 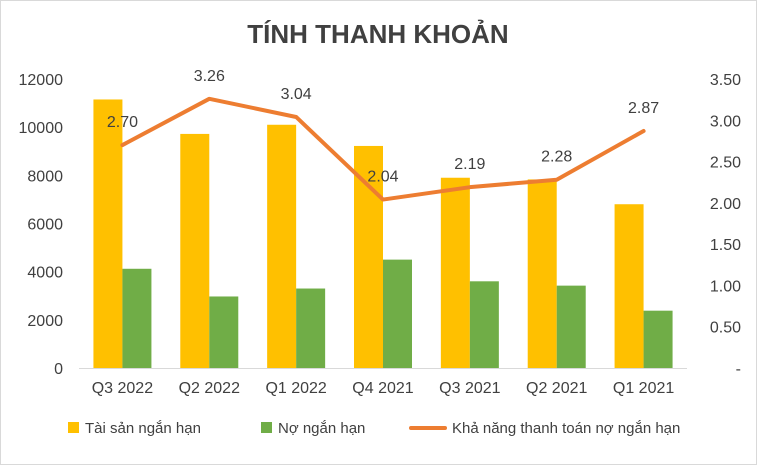 I want to click on y-right-tick-label: 3.50, so click(x=725, y=80).